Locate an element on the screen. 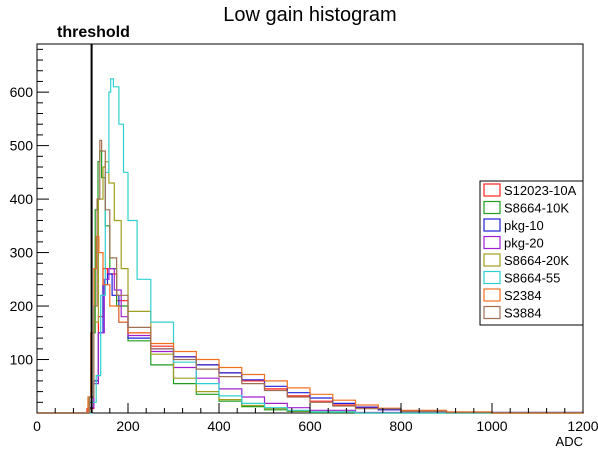 Image resolution: width=598 pixels, height=454 pixels. x-tick-label: 1000 is located at coordinates (491, 426).